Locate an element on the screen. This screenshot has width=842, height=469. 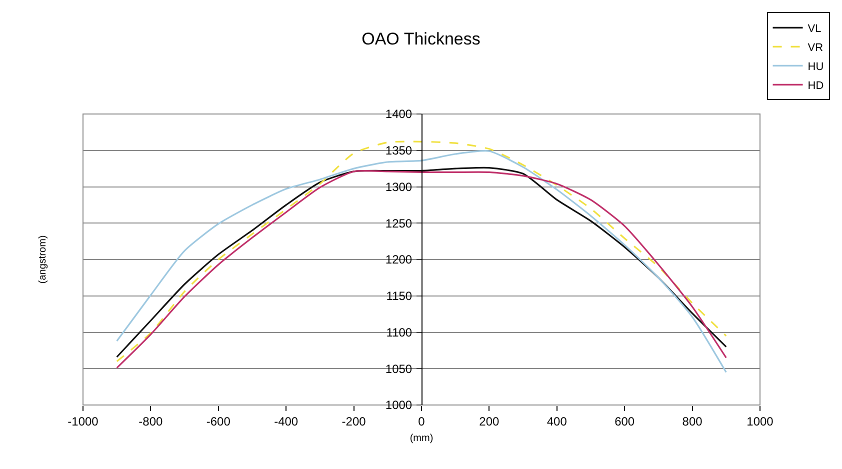
x-tick-label: -600 is located at coordinates (218, 421).